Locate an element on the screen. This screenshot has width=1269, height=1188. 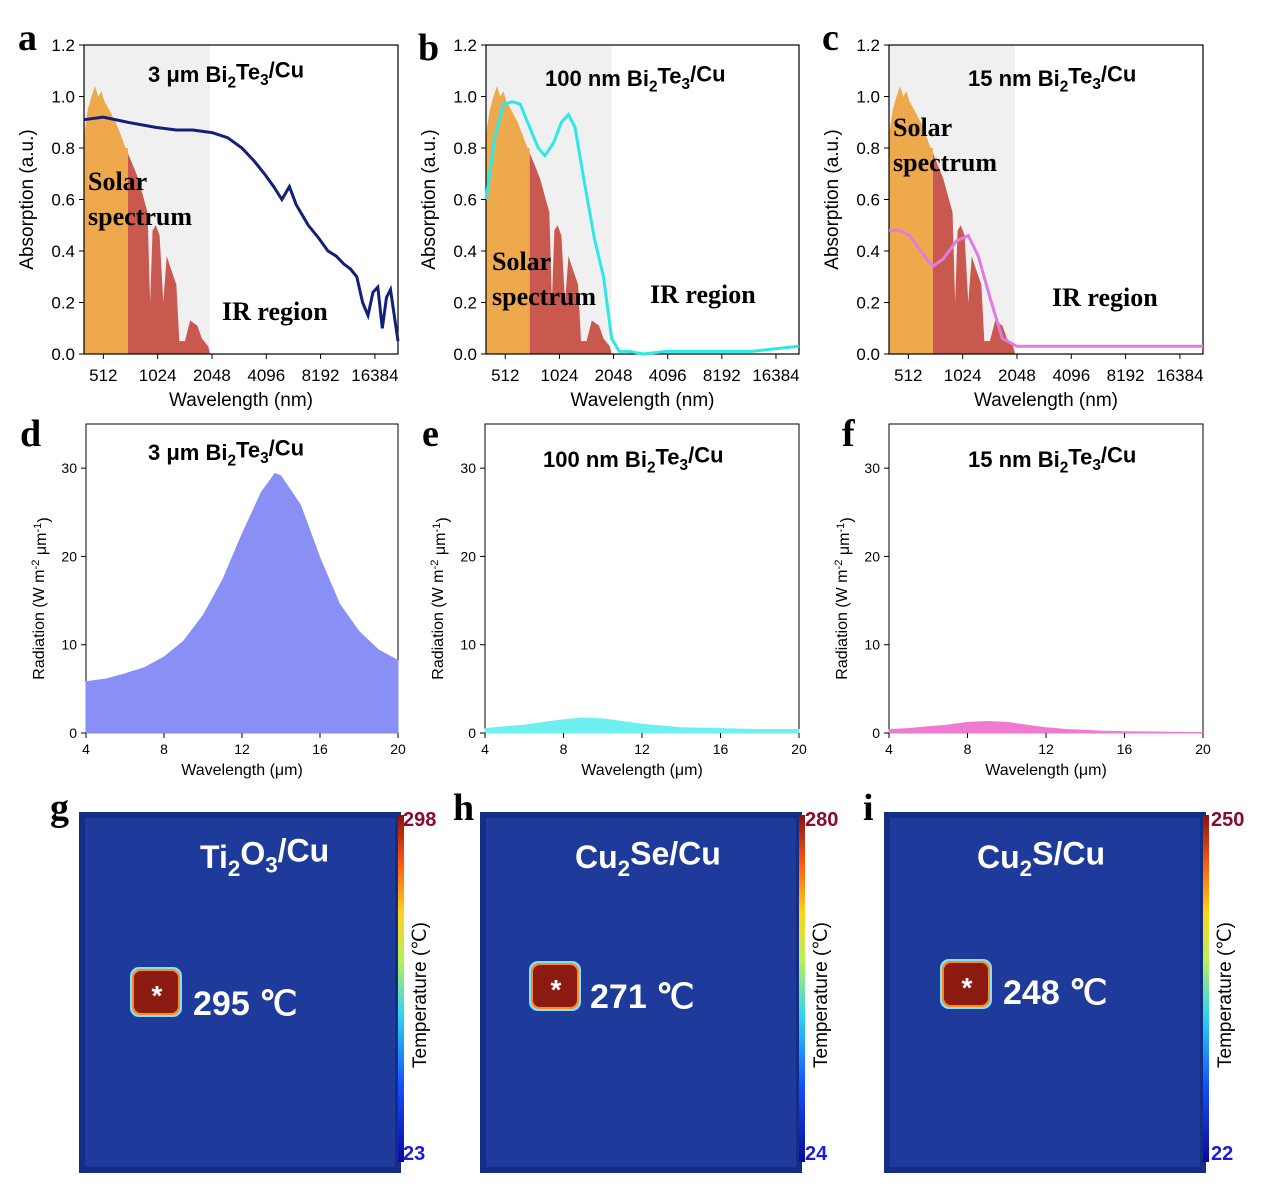
x-tick-label: 2048 is located at coordinates (614, 375).